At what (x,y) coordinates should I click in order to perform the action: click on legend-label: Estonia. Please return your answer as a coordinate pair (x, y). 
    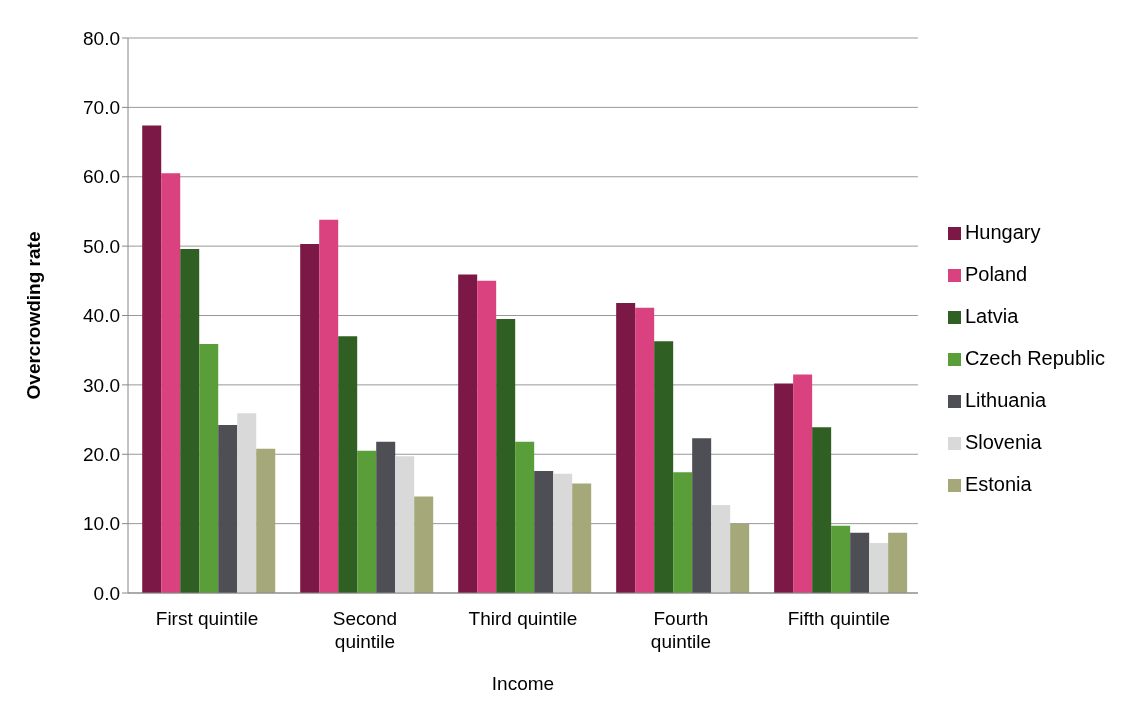
    Looking at the image, I should click on (998, 484).